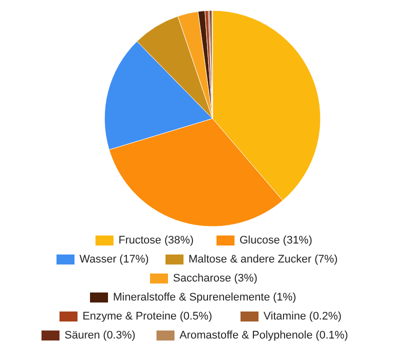 The width and height of the screenshot is (412, 360). I want to click on legend-label: Fructose (38%), so click(156, 240).